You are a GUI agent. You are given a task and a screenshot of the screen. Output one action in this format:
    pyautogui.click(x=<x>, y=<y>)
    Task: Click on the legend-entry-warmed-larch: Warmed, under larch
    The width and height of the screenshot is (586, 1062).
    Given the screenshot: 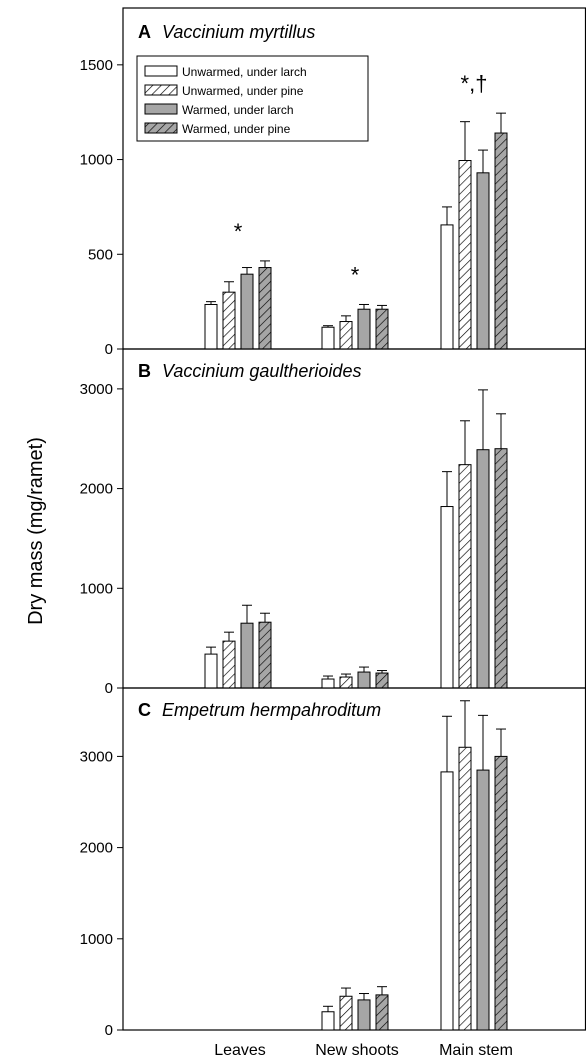 What is the action you would take?
    pyautogui.click(x=219, y=110)
    